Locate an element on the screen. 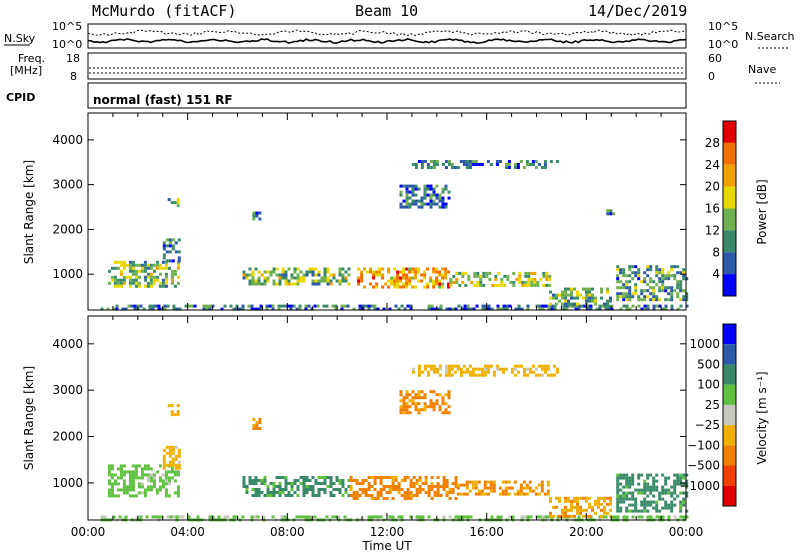  power-ylabel: Slant Range [km] is located at coordinates (29, 212).